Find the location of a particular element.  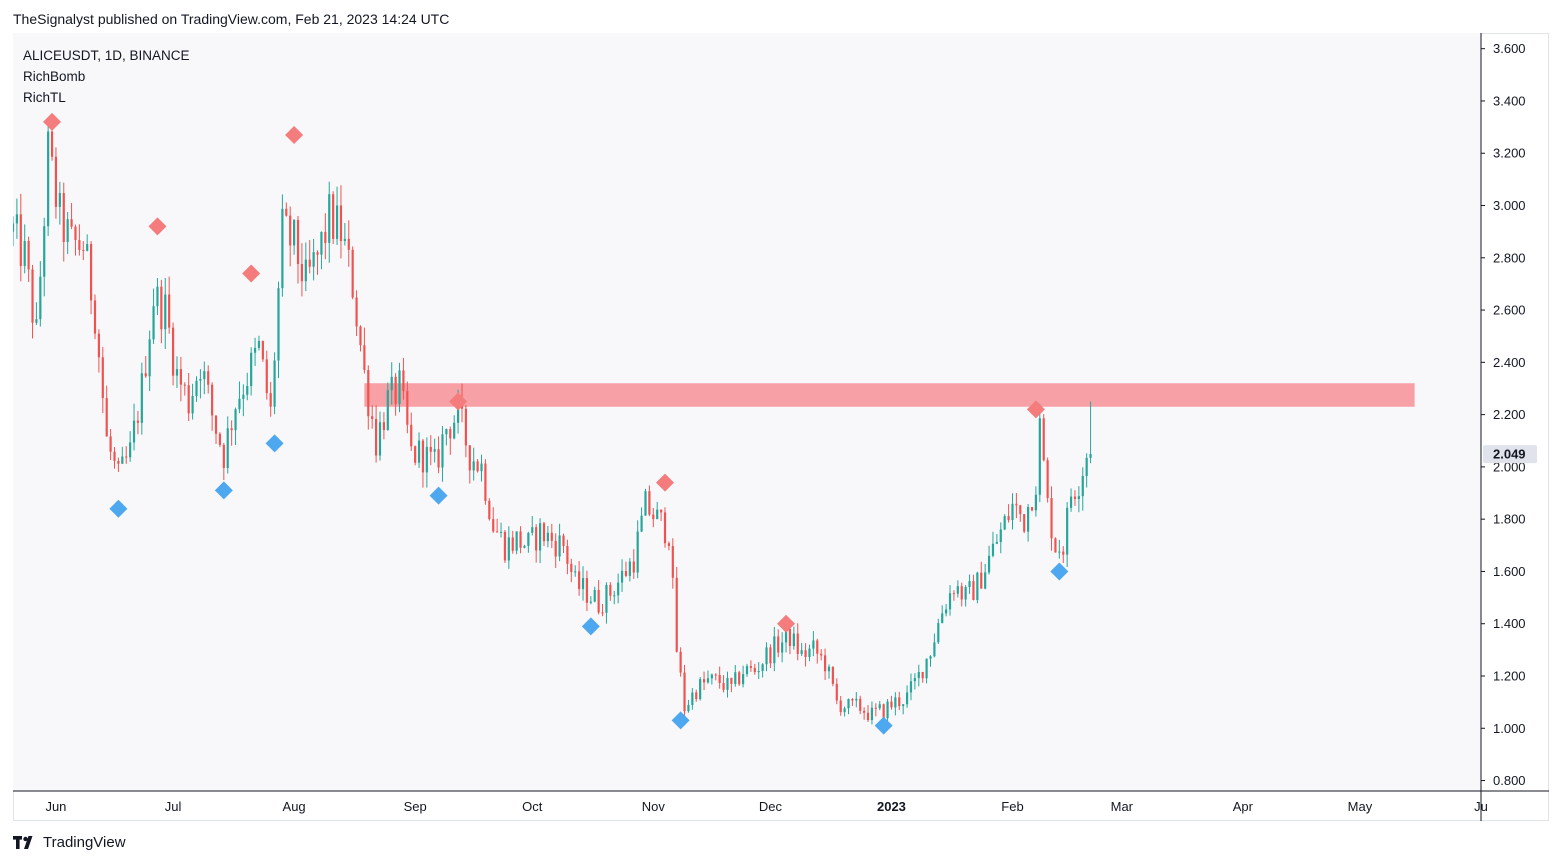

time-tick-label: Feb is located at coordinates (1012, 806).